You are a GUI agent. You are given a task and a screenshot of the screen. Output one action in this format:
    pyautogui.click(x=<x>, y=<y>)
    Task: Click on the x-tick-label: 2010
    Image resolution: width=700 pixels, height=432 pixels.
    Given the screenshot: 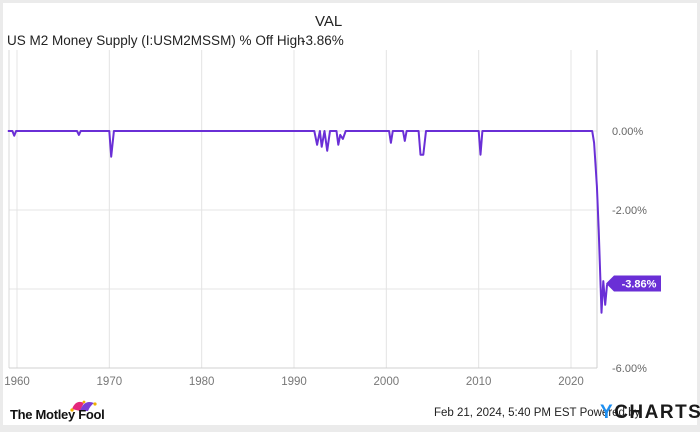 What is the action you would take?
    pyautogui.click(x=479, y=382)
    